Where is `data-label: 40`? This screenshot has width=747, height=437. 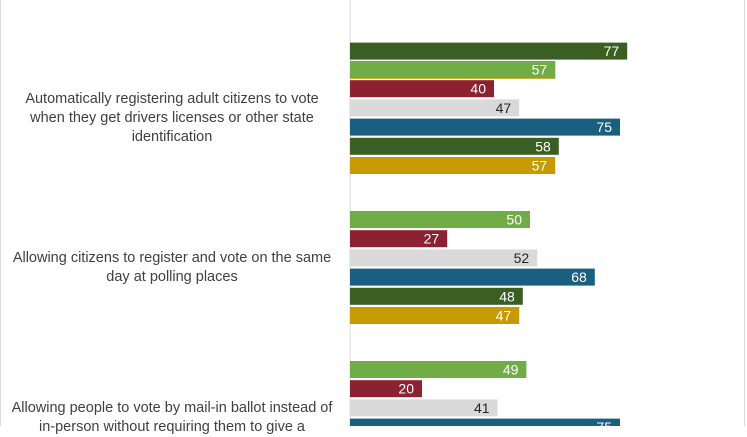 data-label: 40 is located at coordinates (478, 89).